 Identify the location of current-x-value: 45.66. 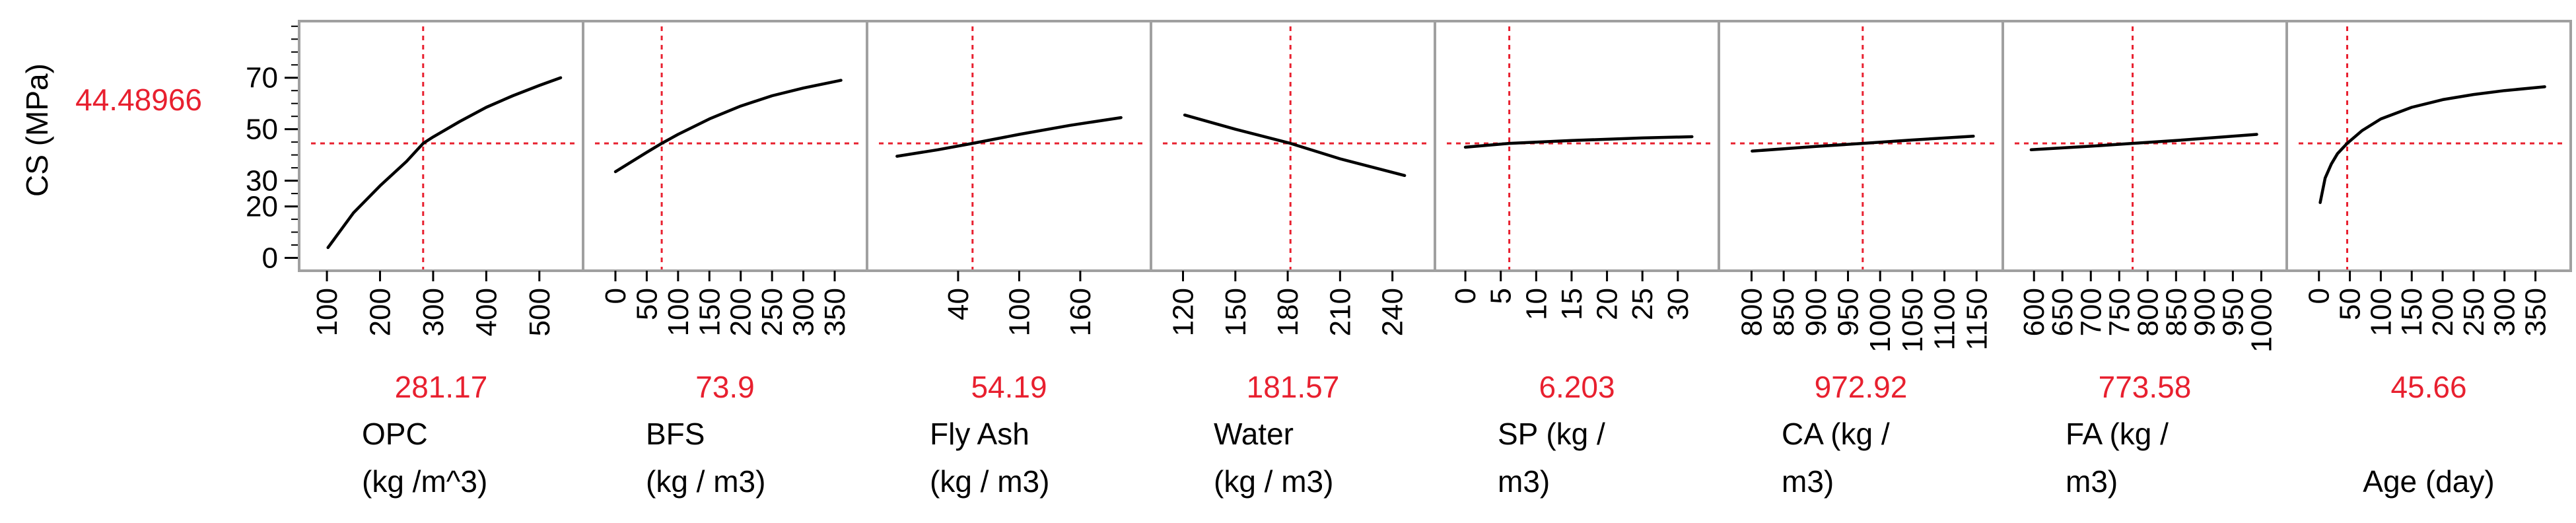
(2428, 387).